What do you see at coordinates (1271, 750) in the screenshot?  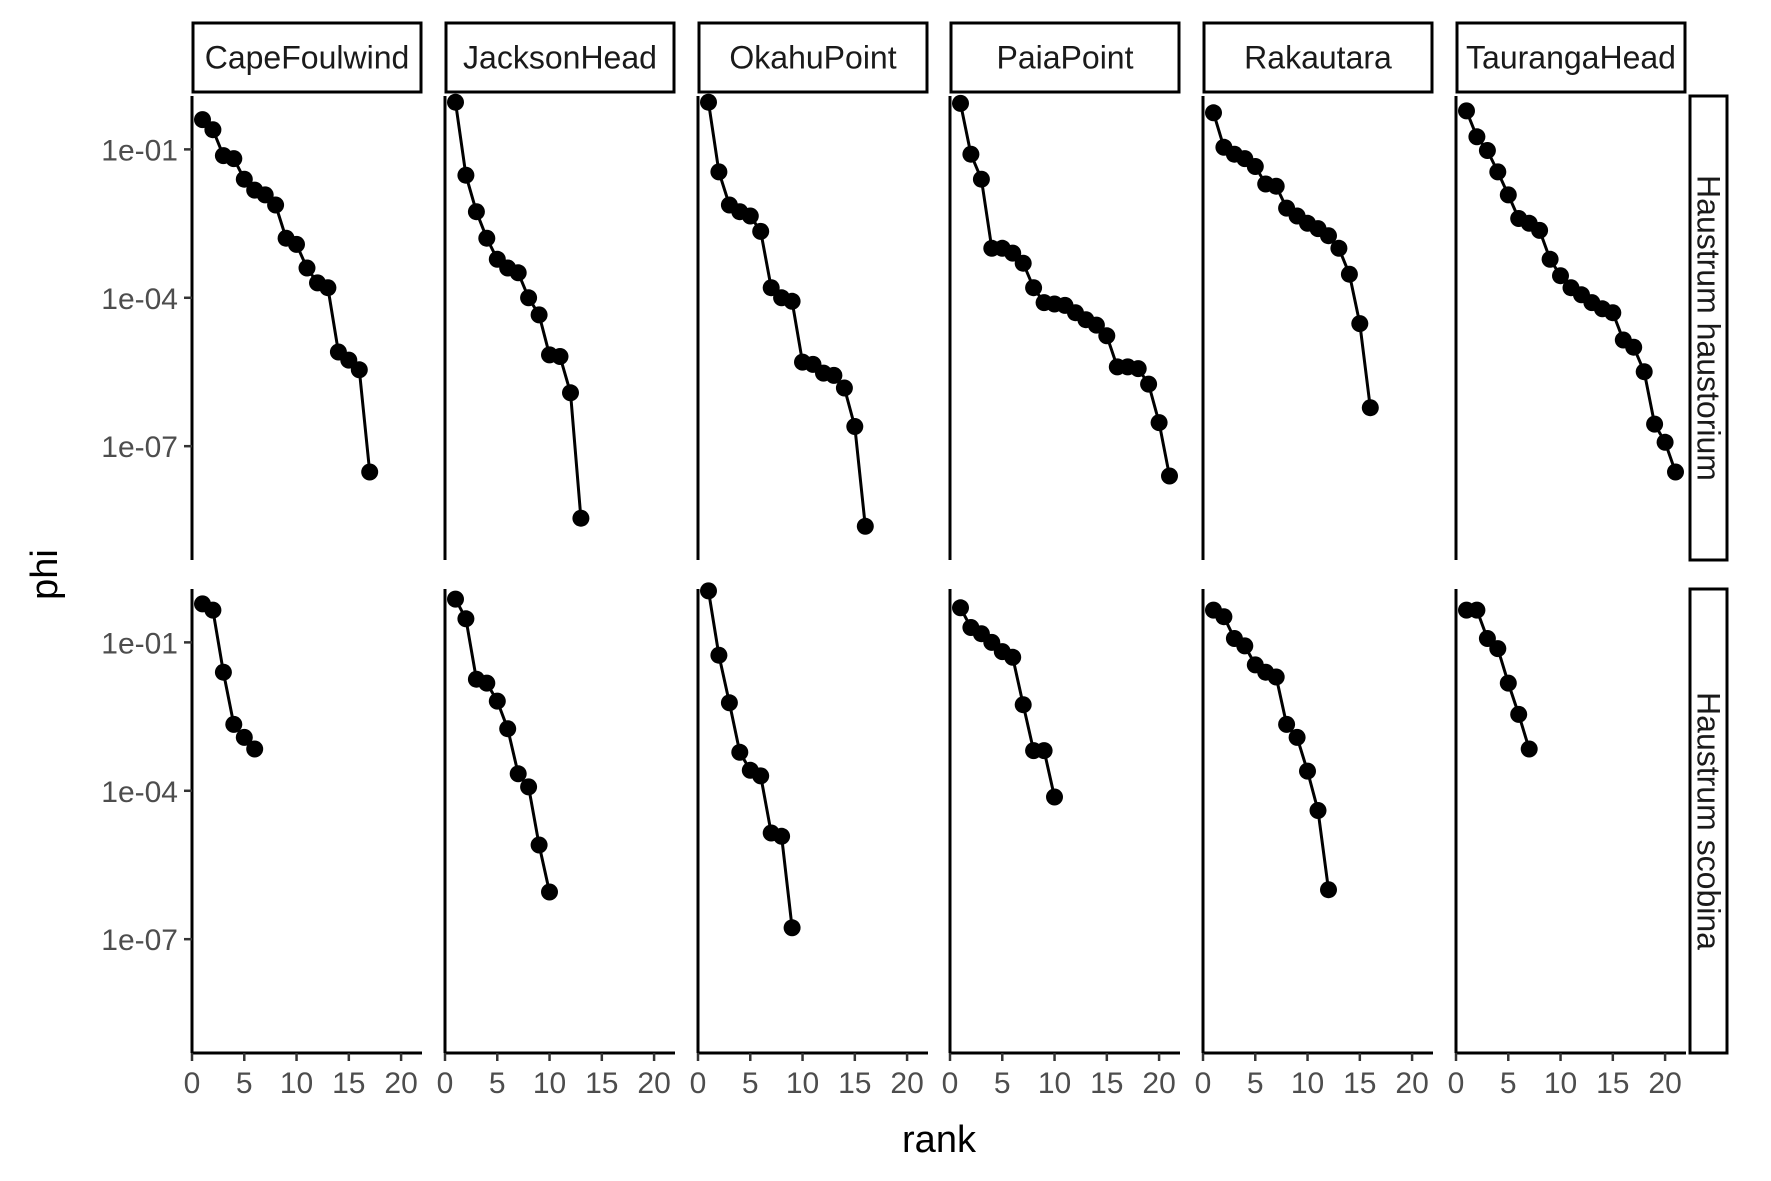 I see `panel-haustrum-scobina-rakautara` at bounding box center [1271, 750].